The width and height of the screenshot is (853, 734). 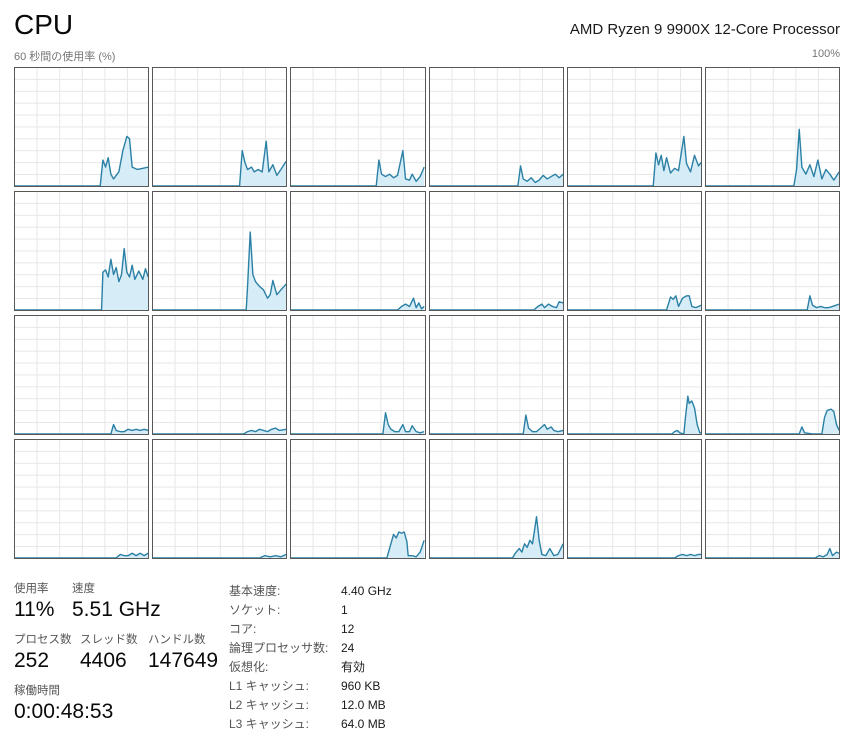 What do you see at coordinates (704, 29) in the screenshot?
I see `processor-name: AMD Ryzen 9 9900X 12-Core Processor` at bounding box center [704, 29].